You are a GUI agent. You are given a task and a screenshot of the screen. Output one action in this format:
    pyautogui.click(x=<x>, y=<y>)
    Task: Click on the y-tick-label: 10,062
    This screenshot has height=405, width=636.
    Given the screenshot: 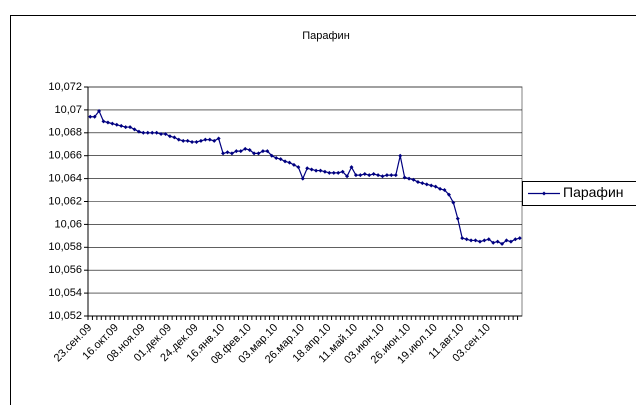 What is the action you would take?
    pyautogui.click(x=65, y=201)
    